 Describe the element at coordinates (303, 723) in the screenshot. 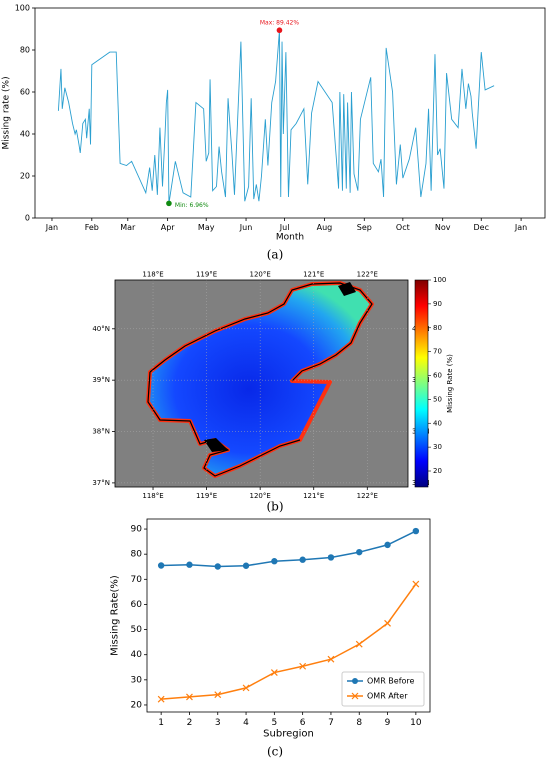

I see `x-tick-label: 6` at that location.